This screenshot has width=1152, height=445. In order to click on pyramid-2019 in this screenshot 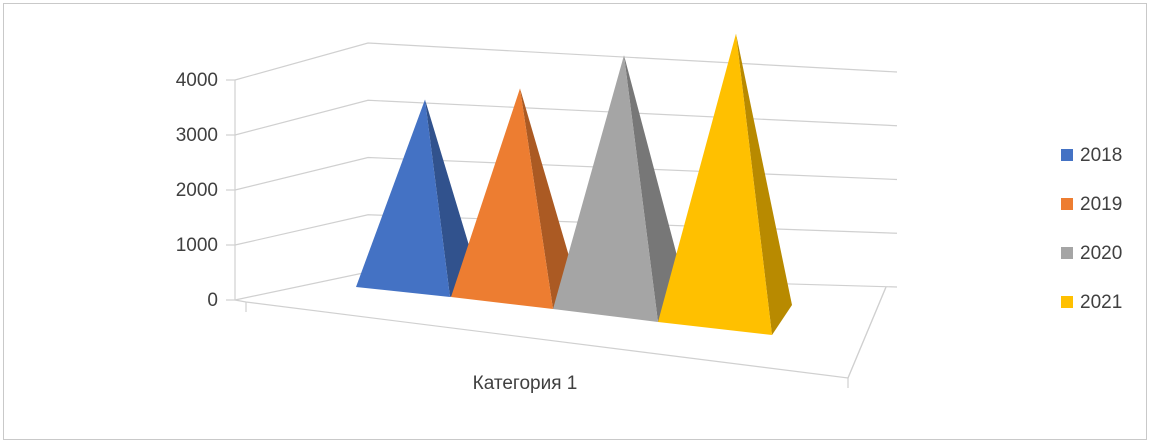, I will do `click(515, 199)`.